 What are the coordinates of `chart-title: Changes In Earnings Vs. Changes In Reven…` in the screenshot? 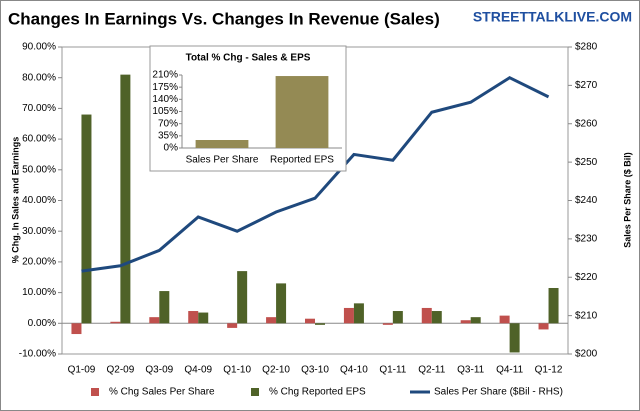 It's located at (224, 18).